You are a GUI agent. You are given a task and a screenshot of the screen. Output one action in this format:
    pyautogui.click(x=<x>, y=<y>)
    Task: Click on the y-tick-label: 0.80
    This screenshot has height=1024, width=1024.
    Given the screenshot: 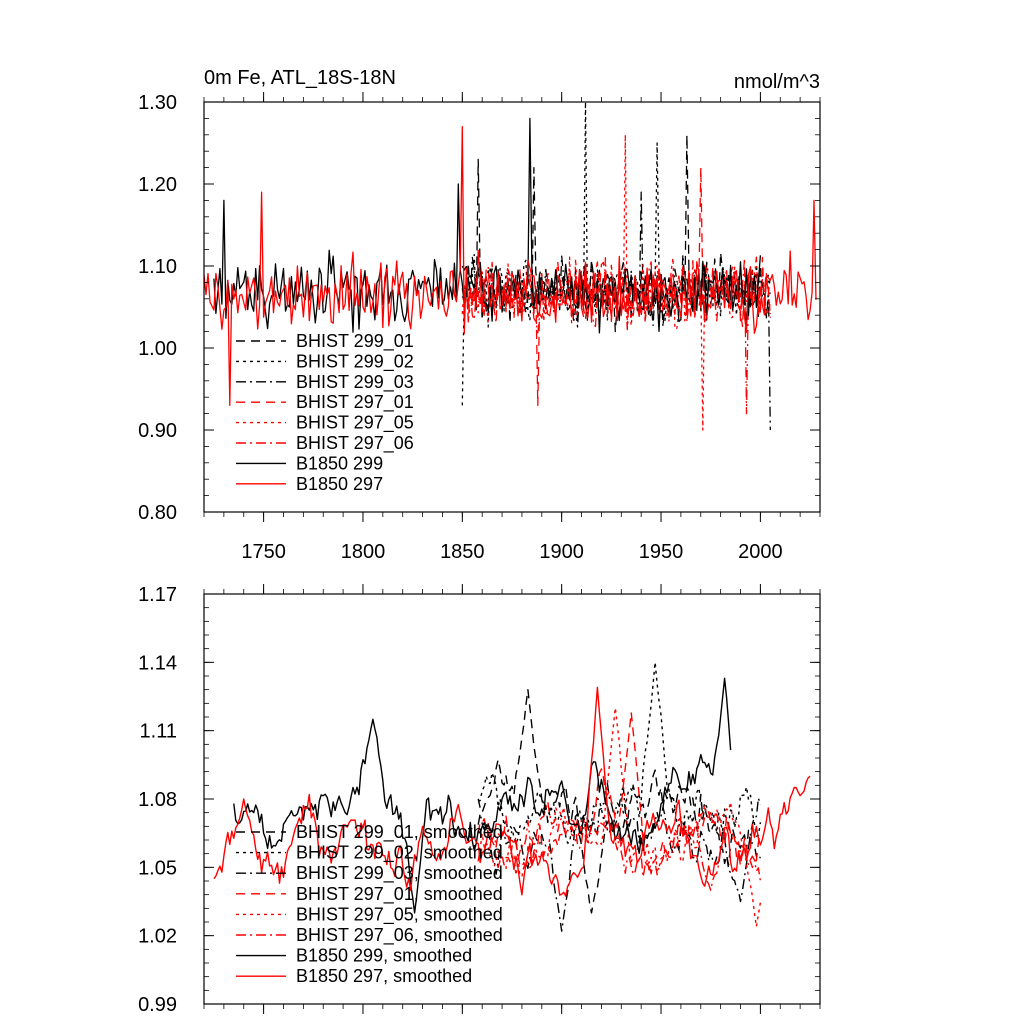 What is the action you would take?
    pyautogui.click(x=157, y=513)
    